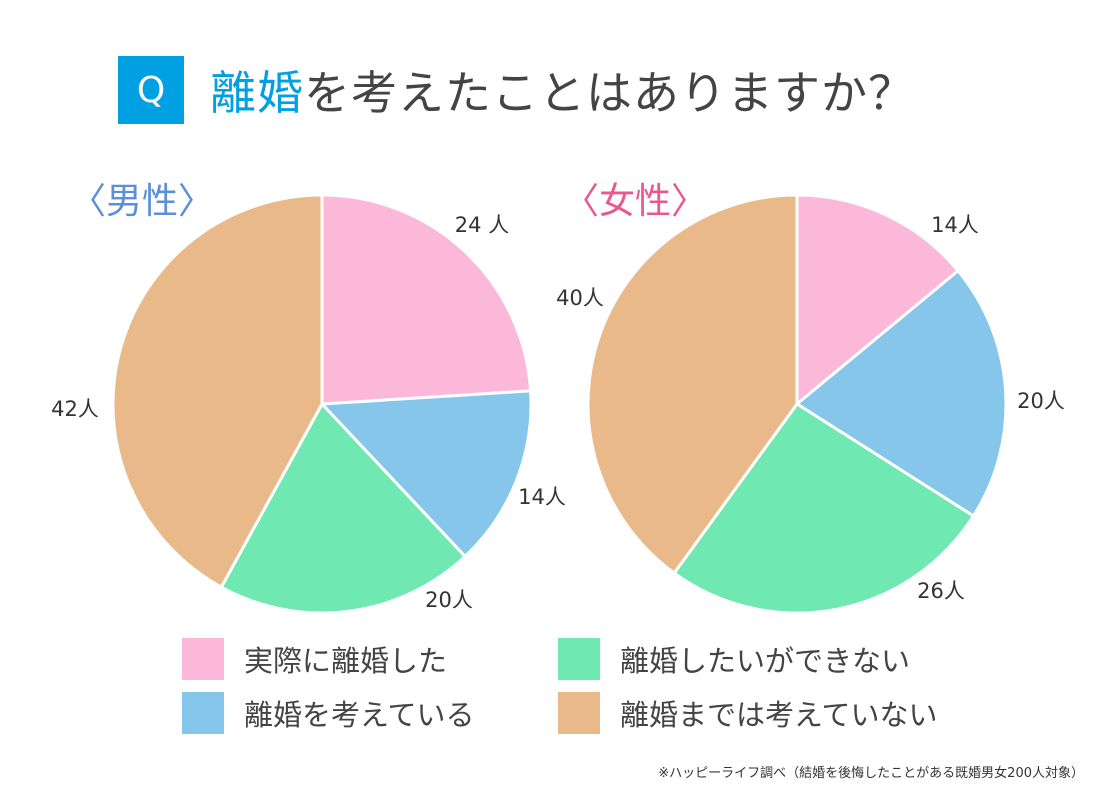 This screenshot has width=1100, height=791. I want to click on data-label-want-but-cannot: 26人, so click(941, 591).